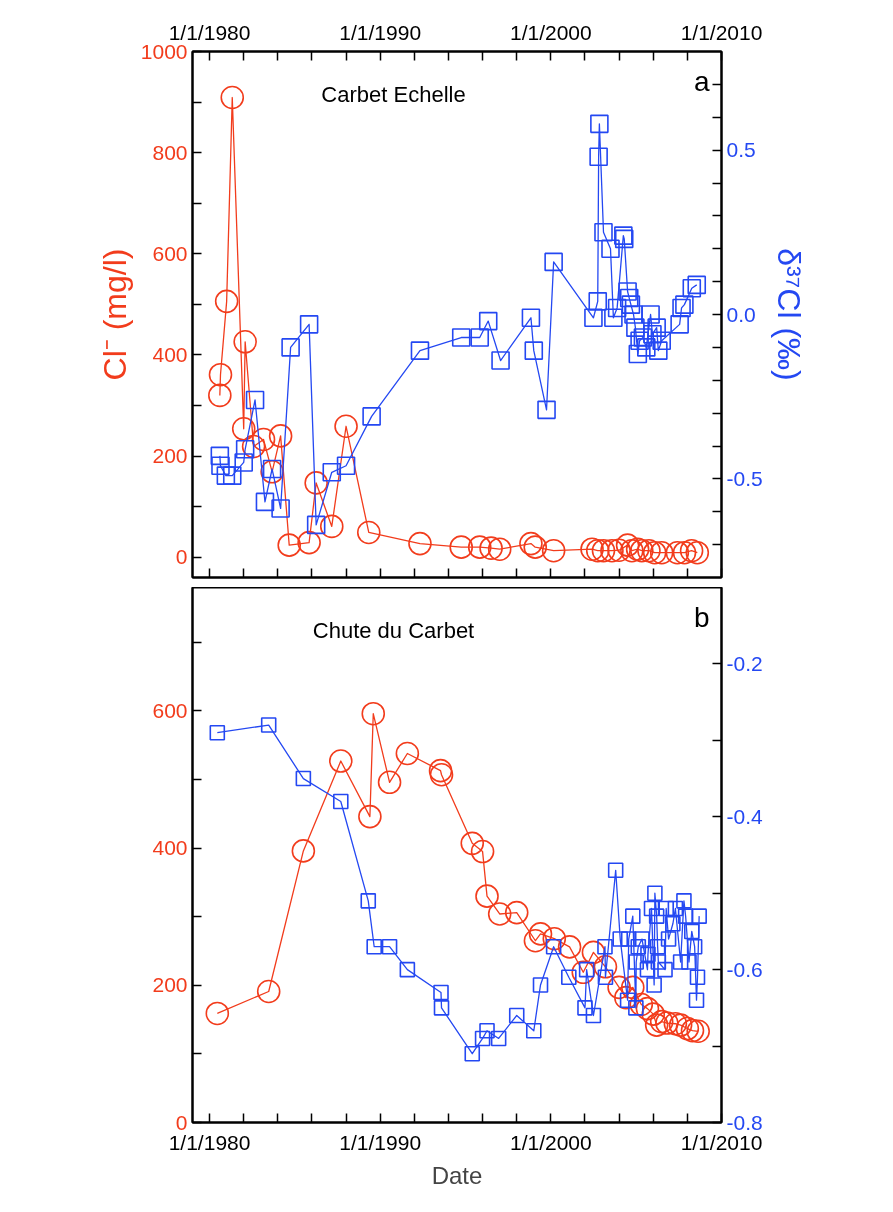  What do you see at coordinates (744, 663) in the screenshot?
I see `y2-tick-label: -0.2` at bounding box center [744, 663].